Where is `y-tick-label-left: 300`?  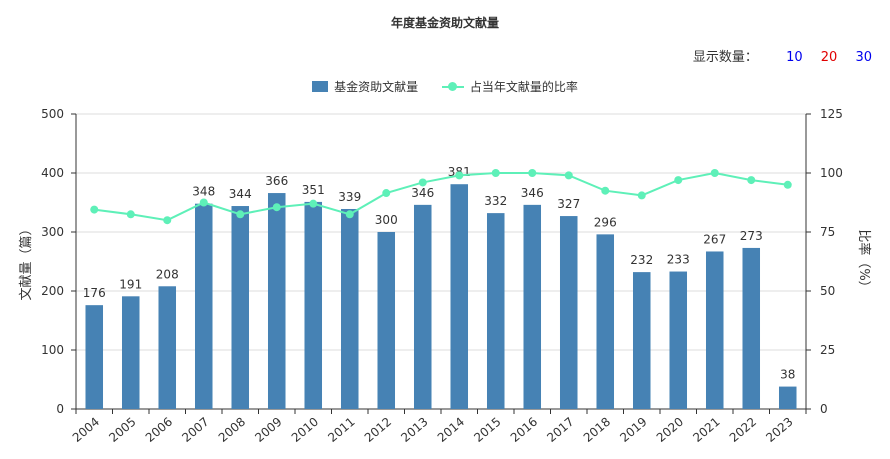 y-tick-label-left: 300 is located at coordinates (52, 232).